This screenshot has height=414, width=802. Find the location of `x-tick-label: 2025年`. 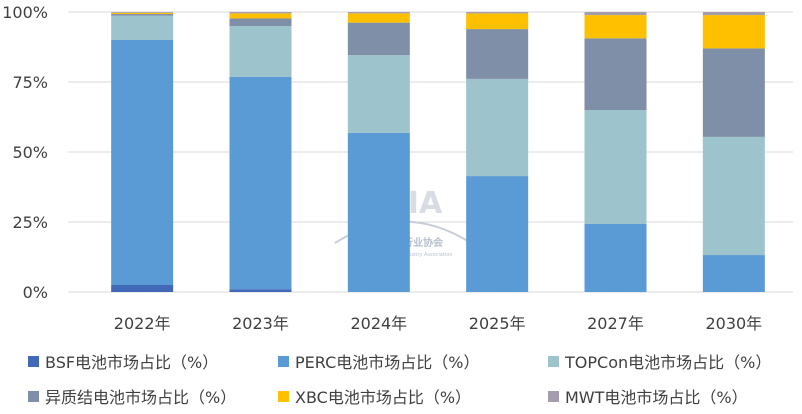

x-tick-label: 2025年 is located at coordinates (497, 323).